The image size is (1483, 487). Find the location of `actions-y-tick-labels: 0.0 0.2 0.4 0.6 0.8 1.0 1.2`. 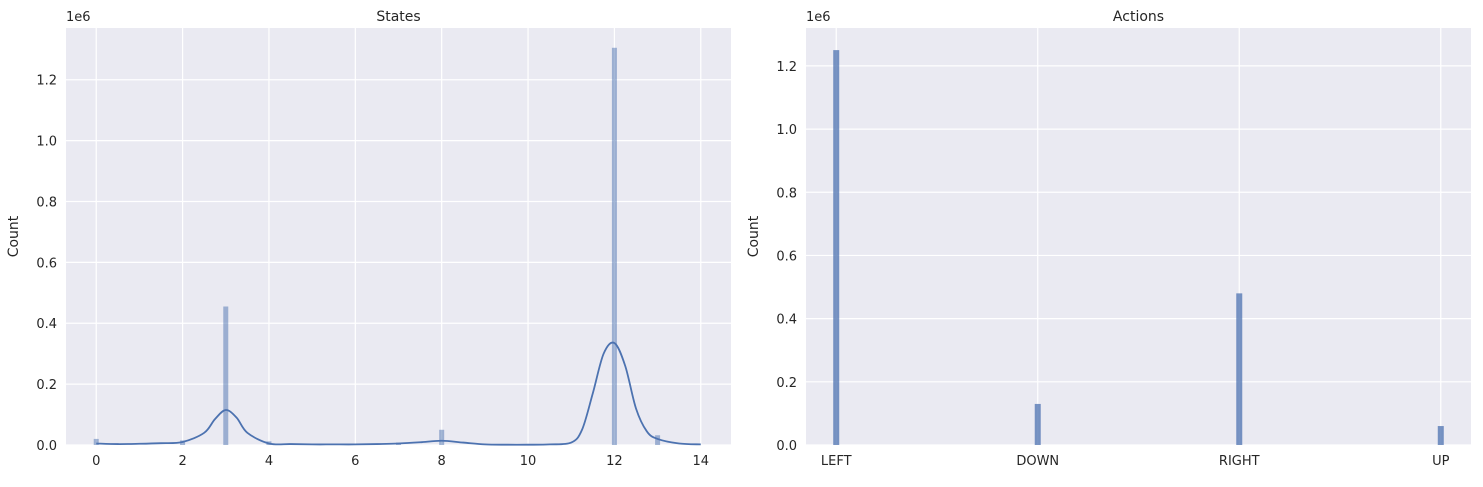

actions-y-tick-labels: 0.0 0.2 0.4 0.6 0.8 1.0 1.2 is located at coordinates (786, 257).